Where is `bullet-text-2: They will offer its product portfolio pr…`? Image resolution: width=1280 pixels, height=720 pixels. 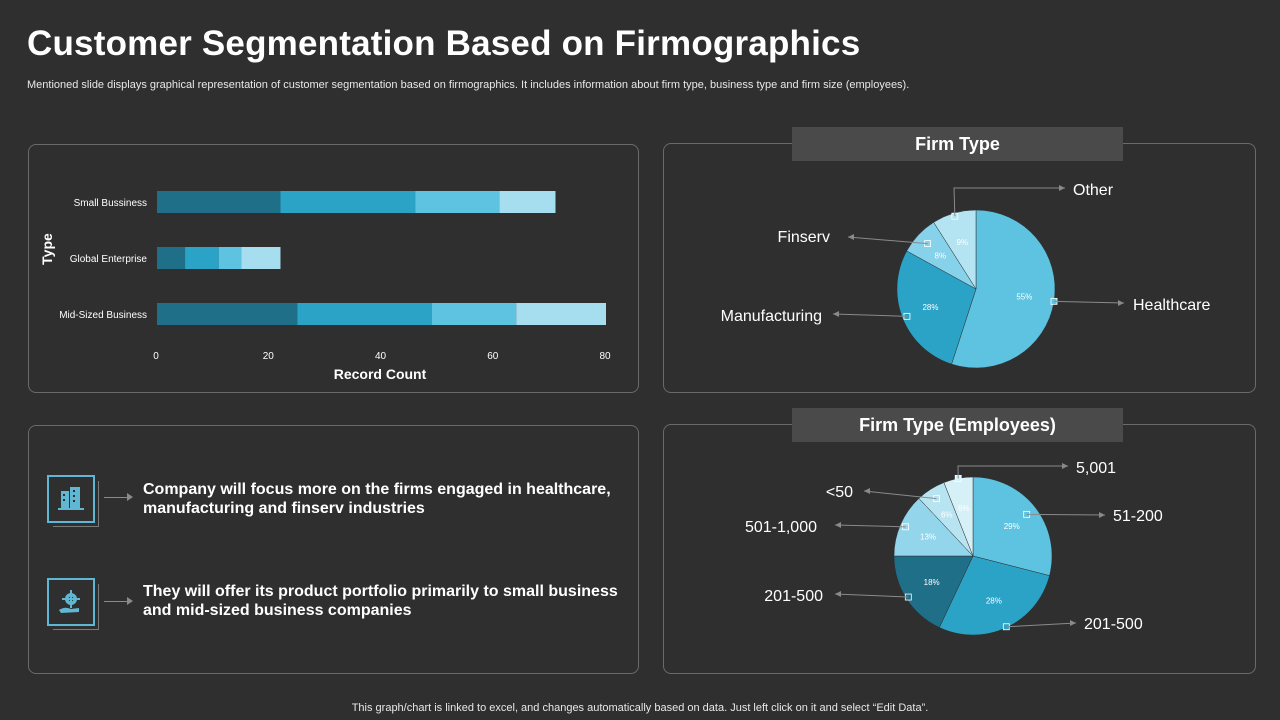 bullet-text-2: They will offer its product portfolio pr… is located at coordinates (380, 601).